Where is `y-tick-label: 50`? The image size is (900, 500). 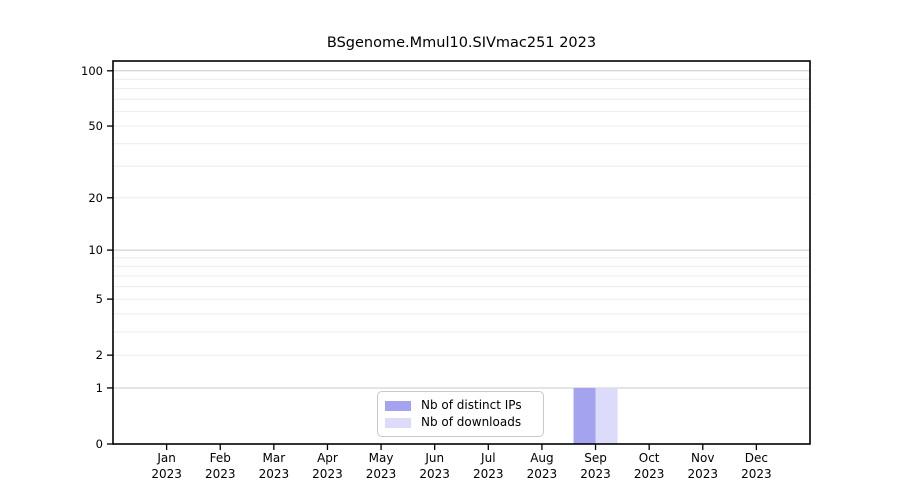 y-tick-label: 50 is located at coordinates (95, 126).